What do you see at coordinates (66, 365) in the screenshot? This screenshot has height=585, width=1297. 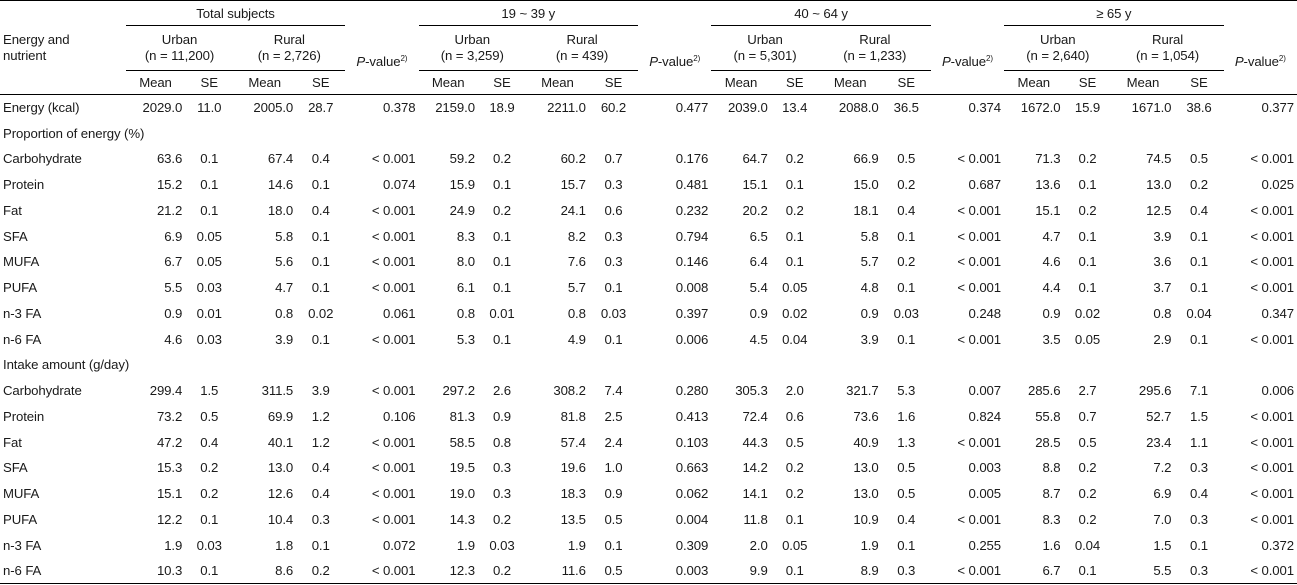 I see `section-label: Intake amount (g/day)` at bounding box center [66, 365].